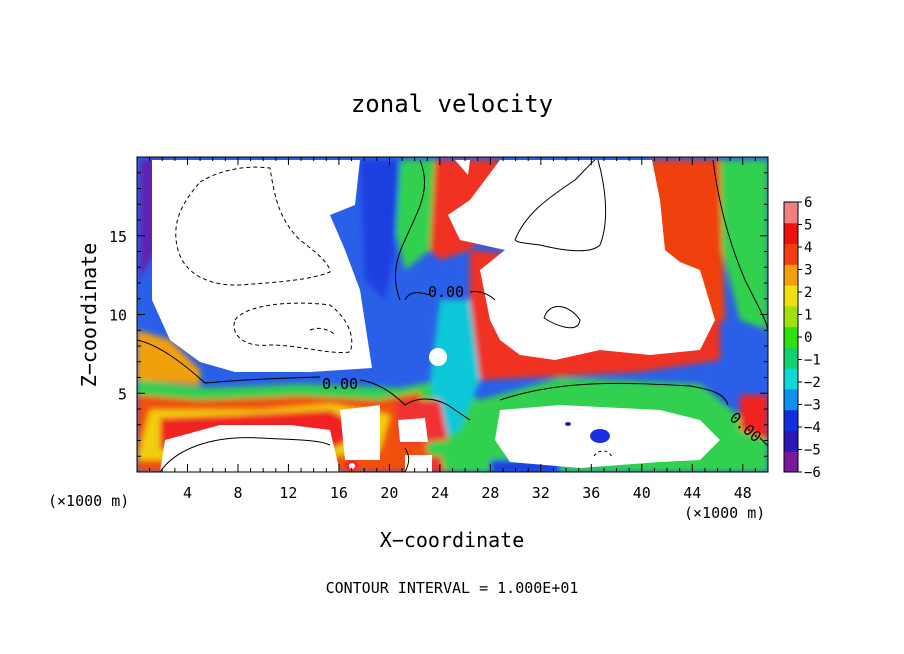 Image resolution: width=904 pixels, height=654 pixels. What do you see at coordinates (288, 493) in the screenshot?
I see `x-tick-label: 12` at bounding box center [288, 493].